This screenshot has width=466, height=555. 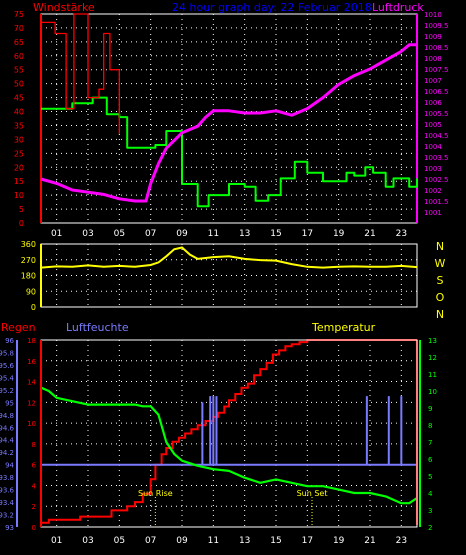 What do you see at coordinates (433, 103) in the screenshot?
I see `top-right-tick-label: 1006` at bounding box center [433, 103].